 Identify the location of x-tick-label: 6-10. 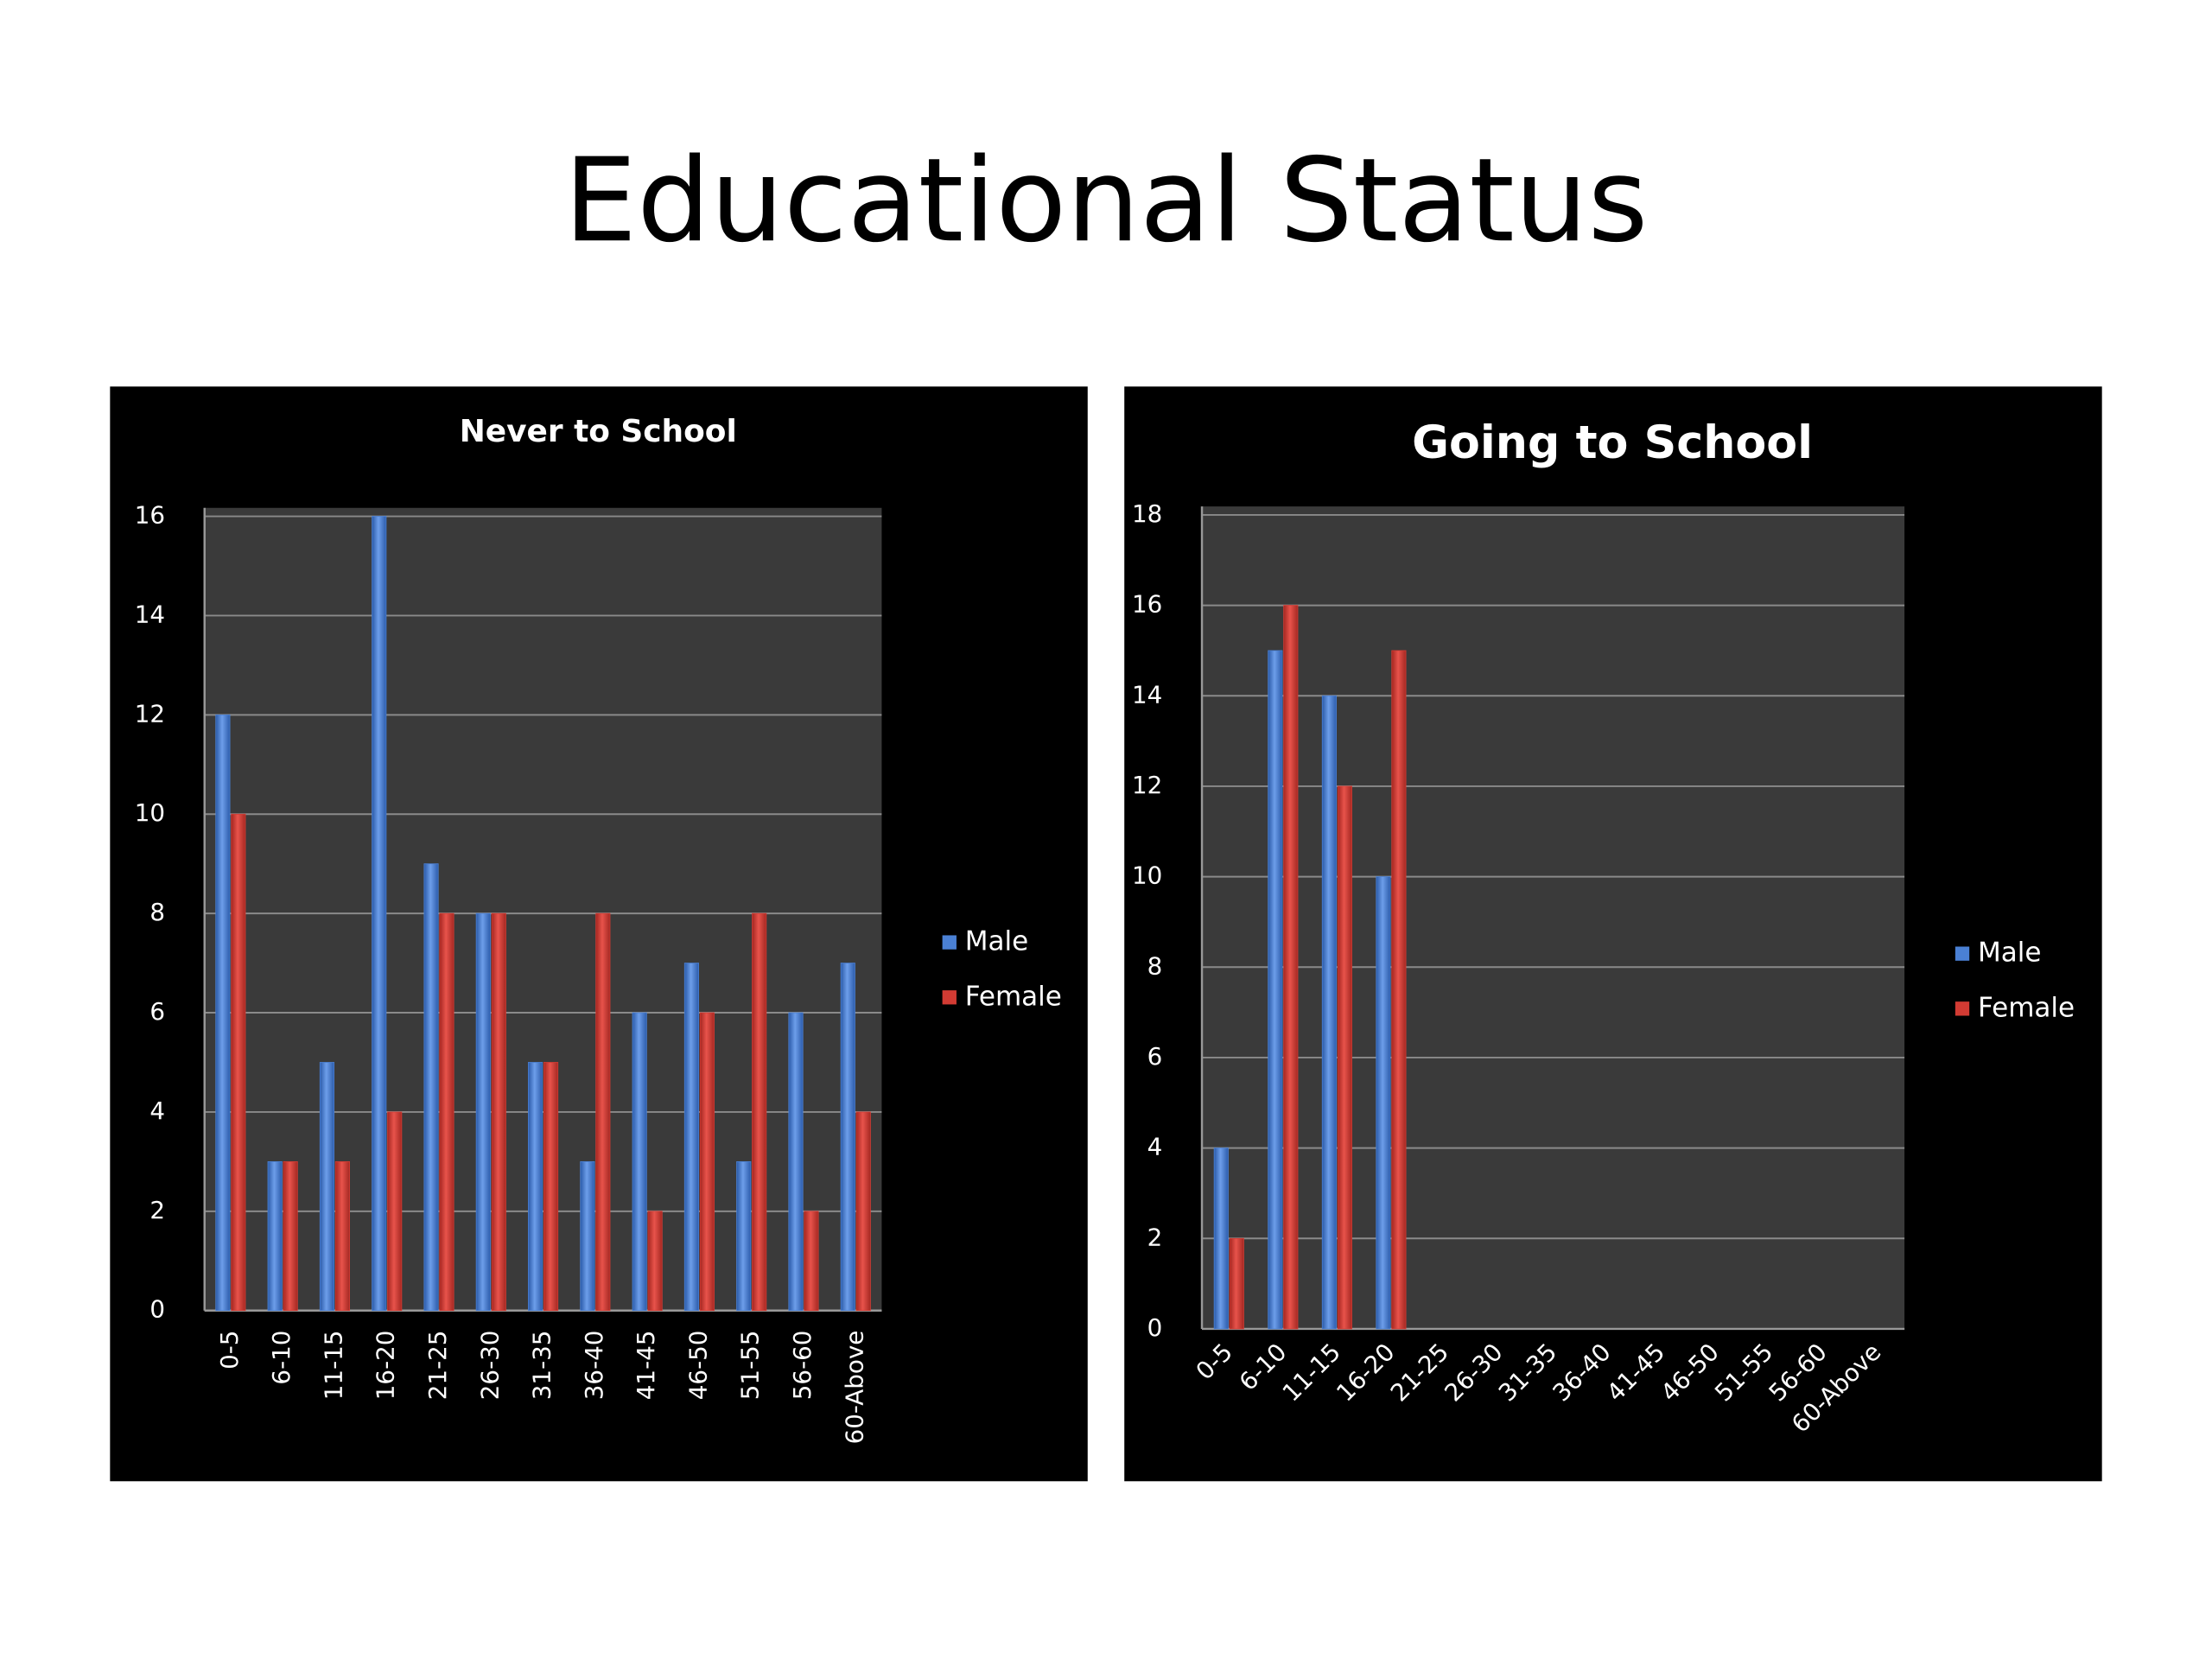
(281, 1358).